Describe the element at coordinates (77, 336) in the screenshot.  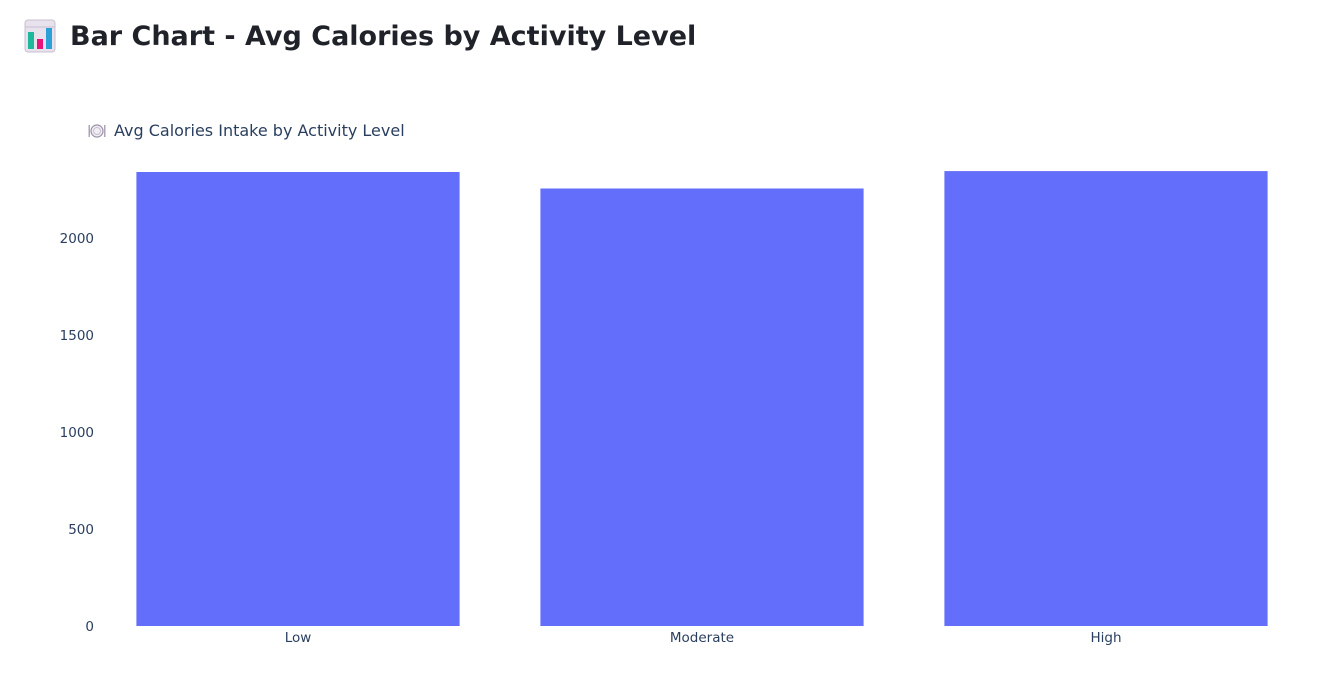
I see `y-tick-label: 1500` at that location.